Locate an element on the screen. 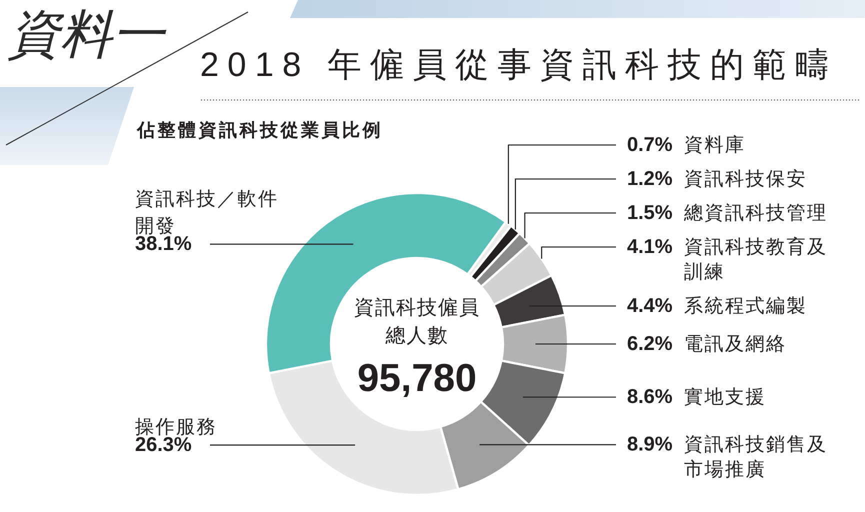 The width and height of the screenshot is (865, 512). chart-subtitle: 佔整體資訊科技從業員比例 is located at coordinates (259, 130).